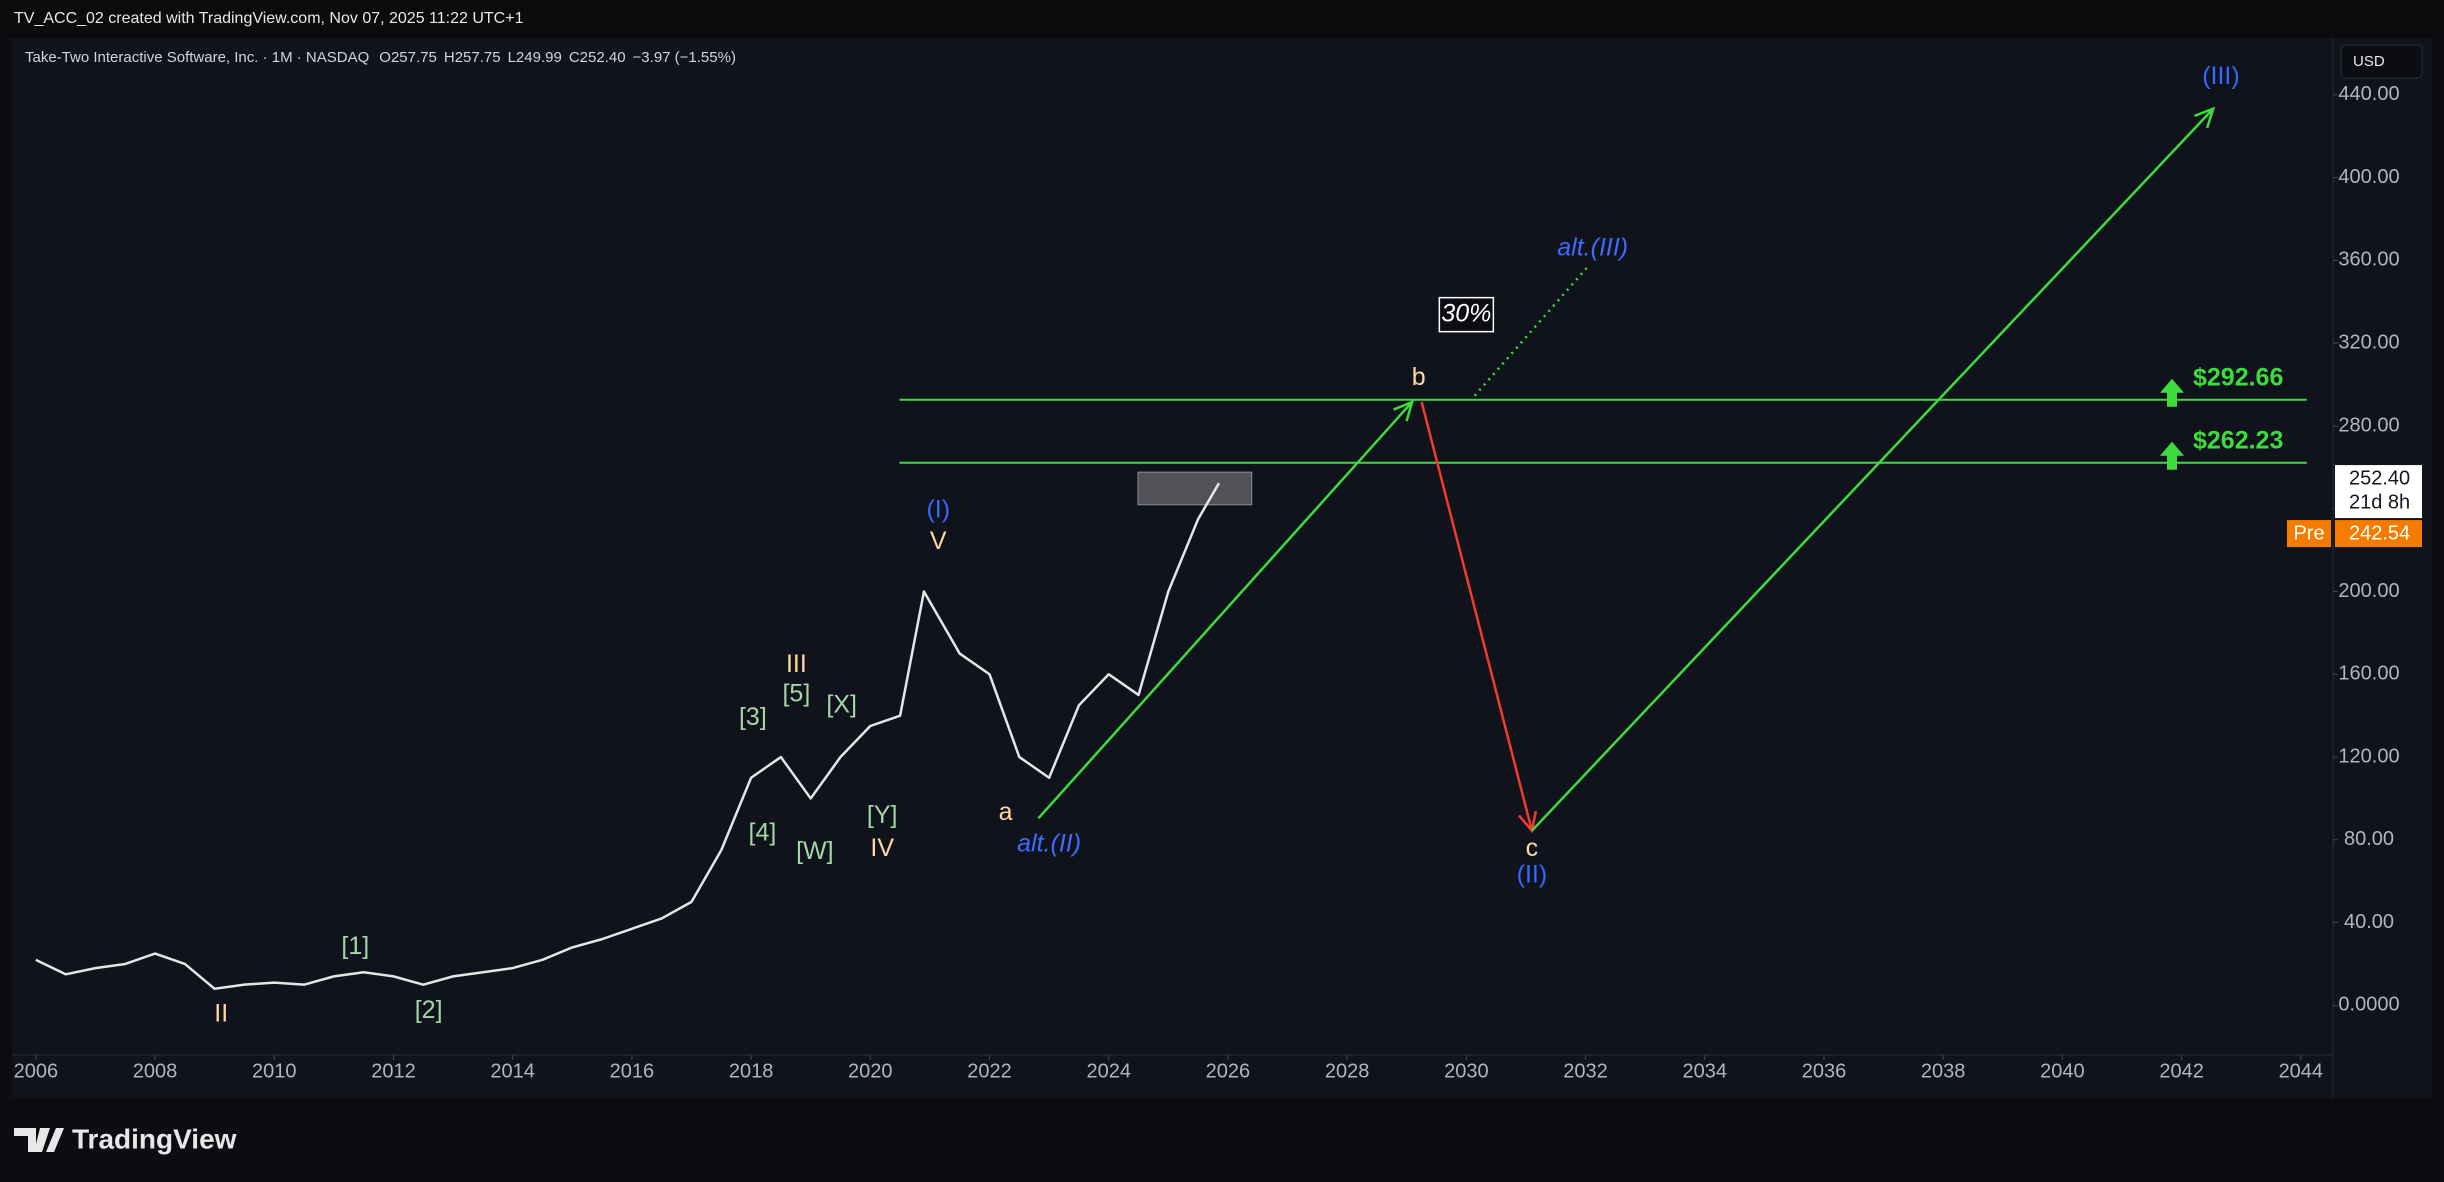 This screenshot has width=2444, height=1182. Describe the element at coordinates (2369, 839) in the screenshot. I see `y-tick-label: 80.00` at that location.